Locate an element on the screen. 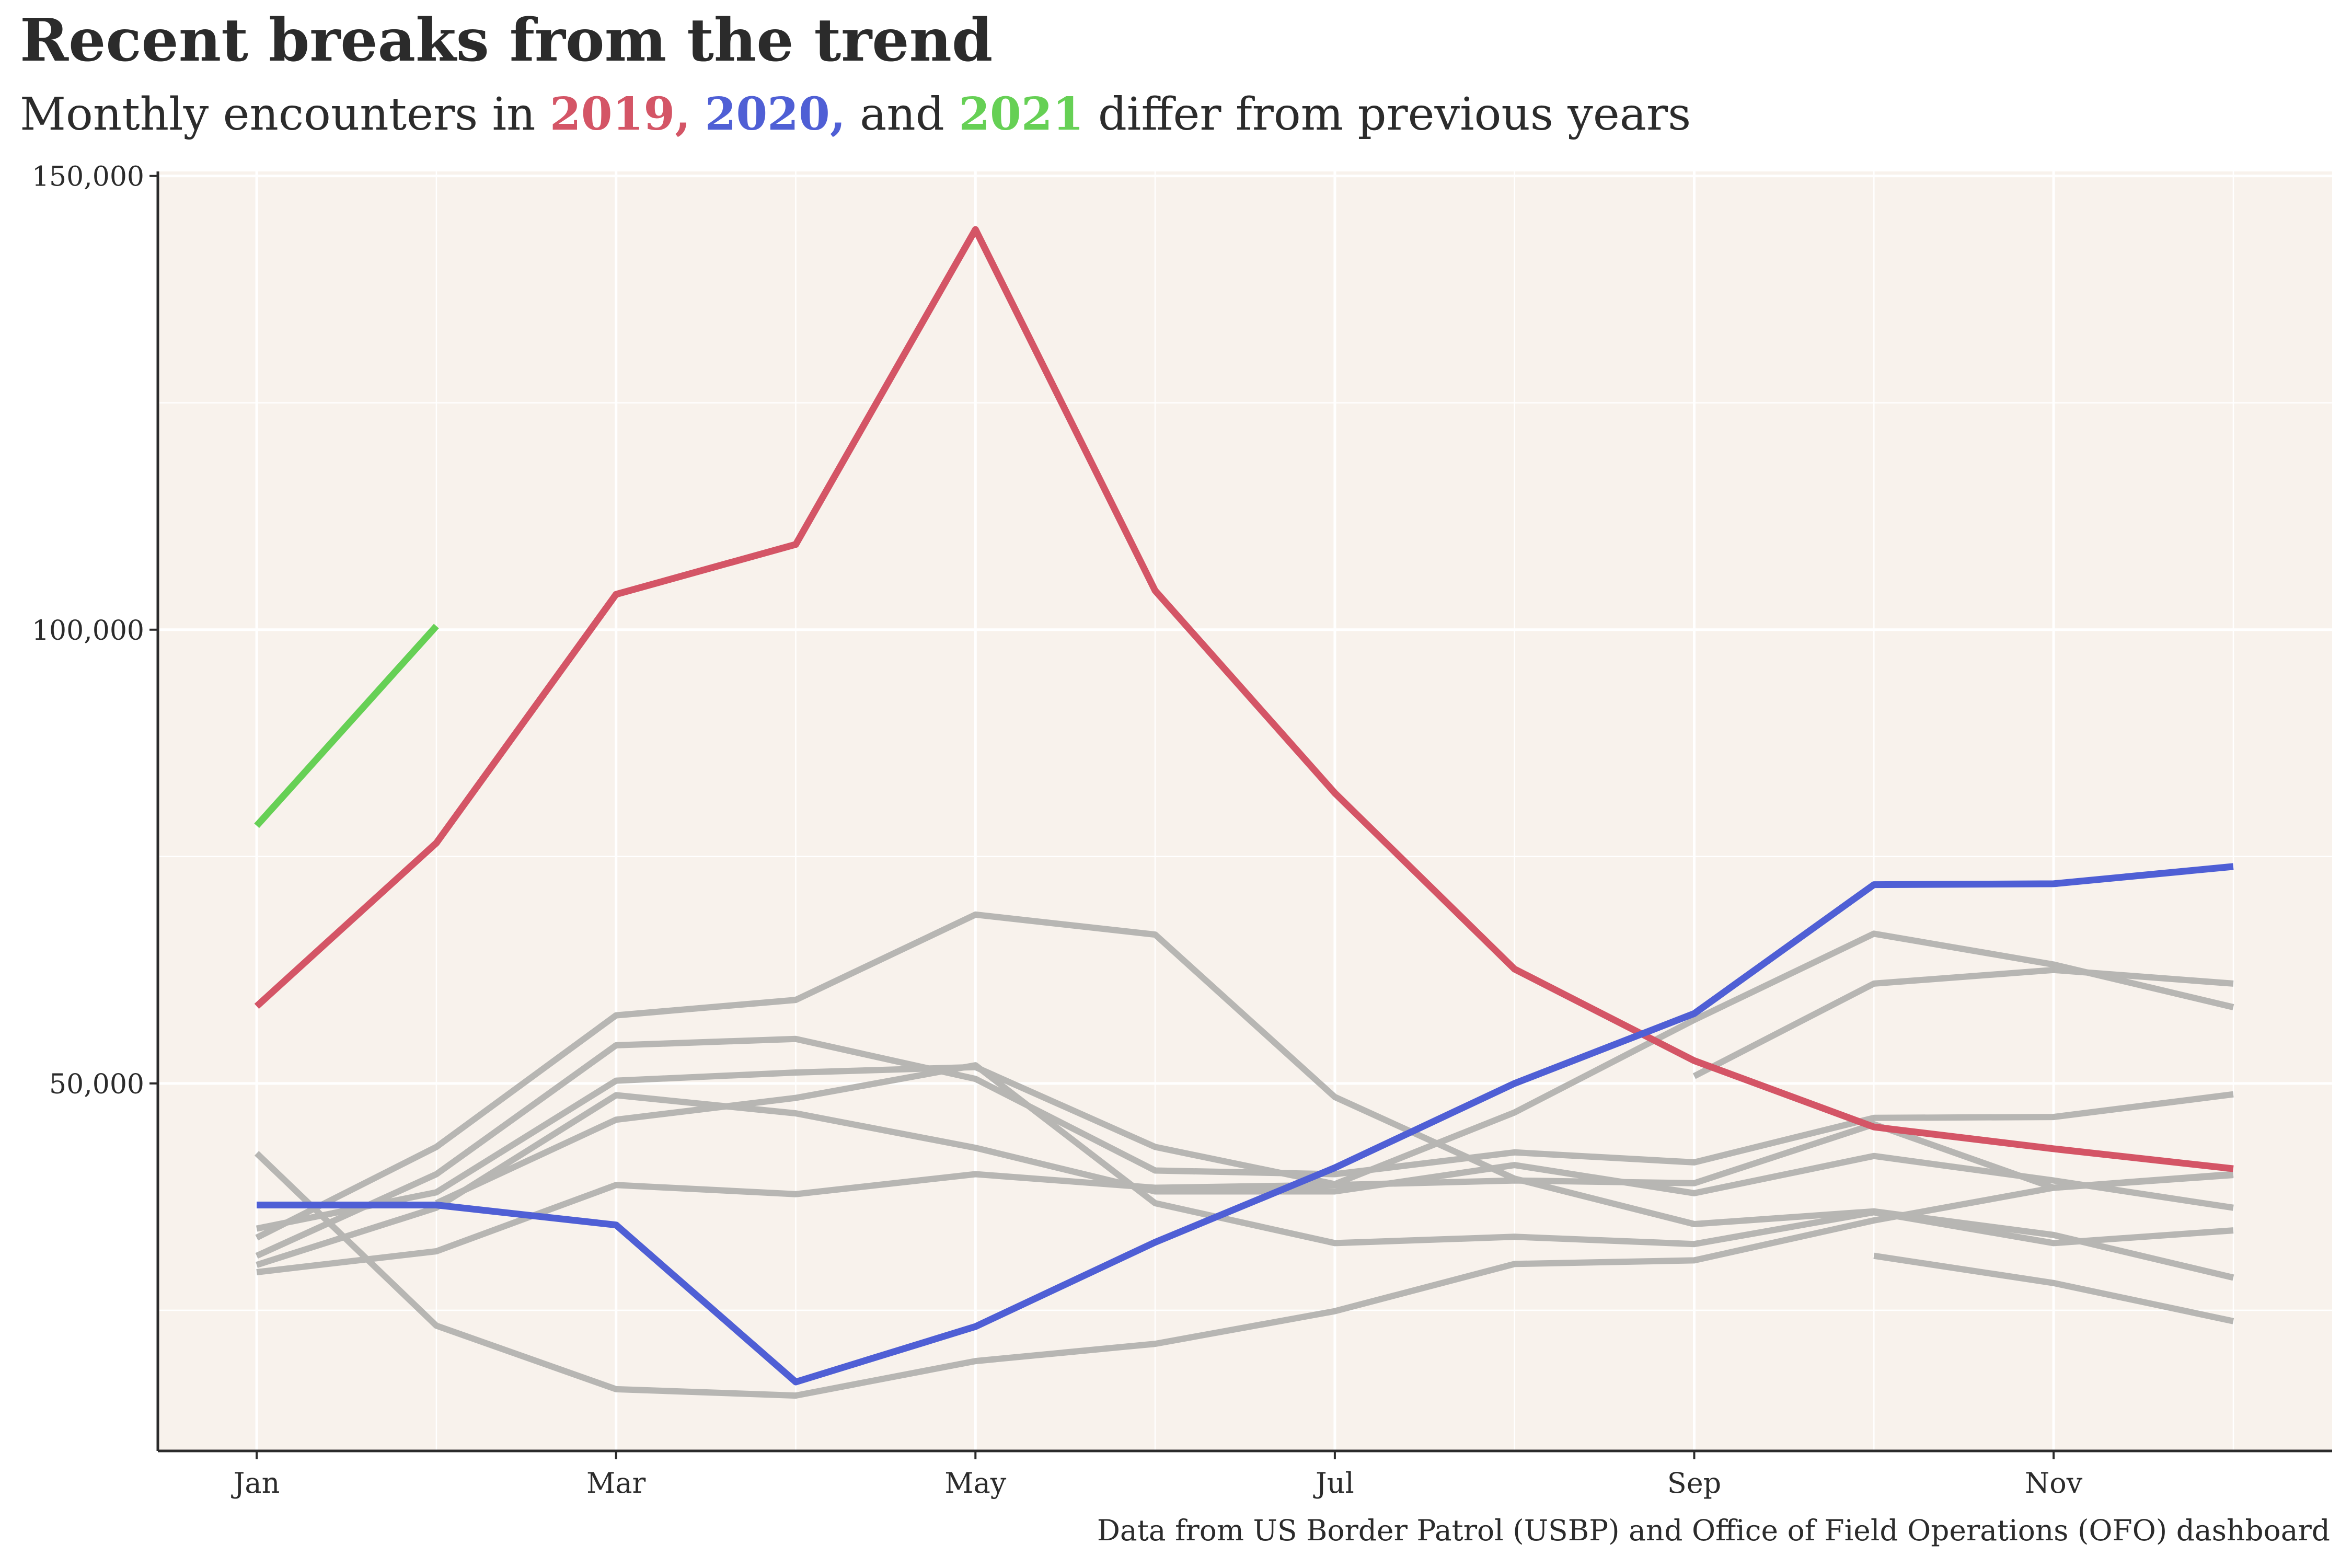 The image size is (2352, 1568). chart-title: Recent breaks from the trend is located at coordinates (506, 40).